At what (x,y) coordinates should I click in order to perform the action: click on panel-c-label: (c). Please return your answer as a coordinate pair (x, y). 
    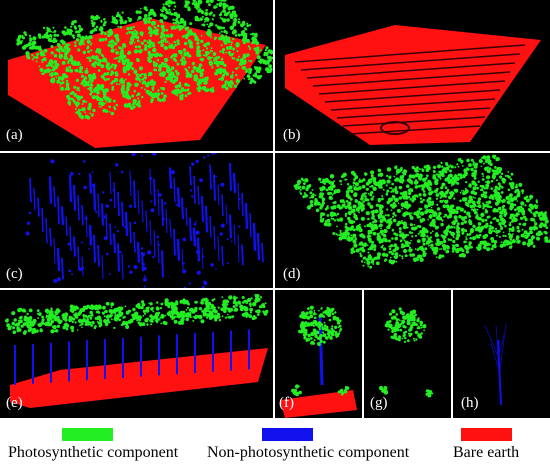
    Looking at the image, I should click on (14, 274).